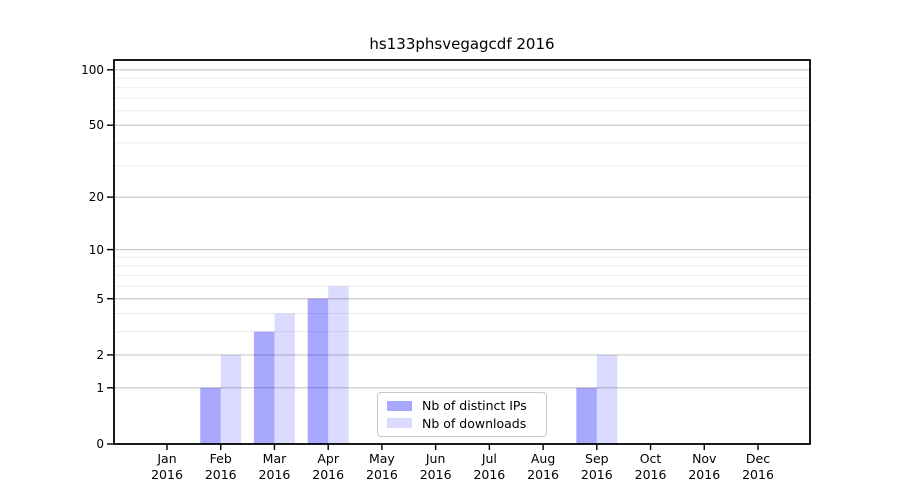 This screenshot has height=500, width=900. Describe the element at coordinates (328, 458) in the screenshot. I see `month-label: Apr` at that location.